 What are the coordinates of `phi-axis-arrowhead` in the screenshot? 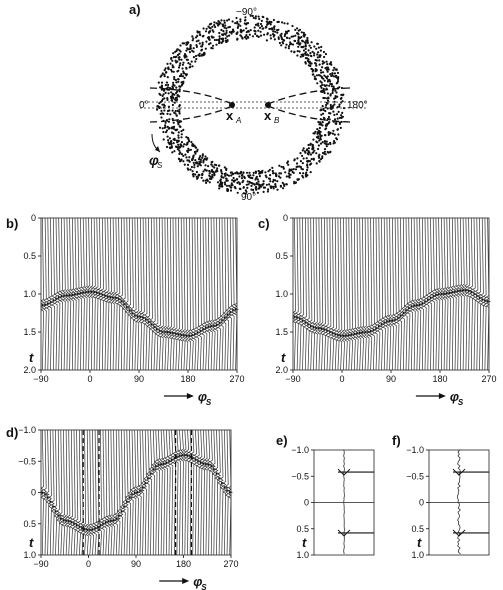 It's located at (186, 581).